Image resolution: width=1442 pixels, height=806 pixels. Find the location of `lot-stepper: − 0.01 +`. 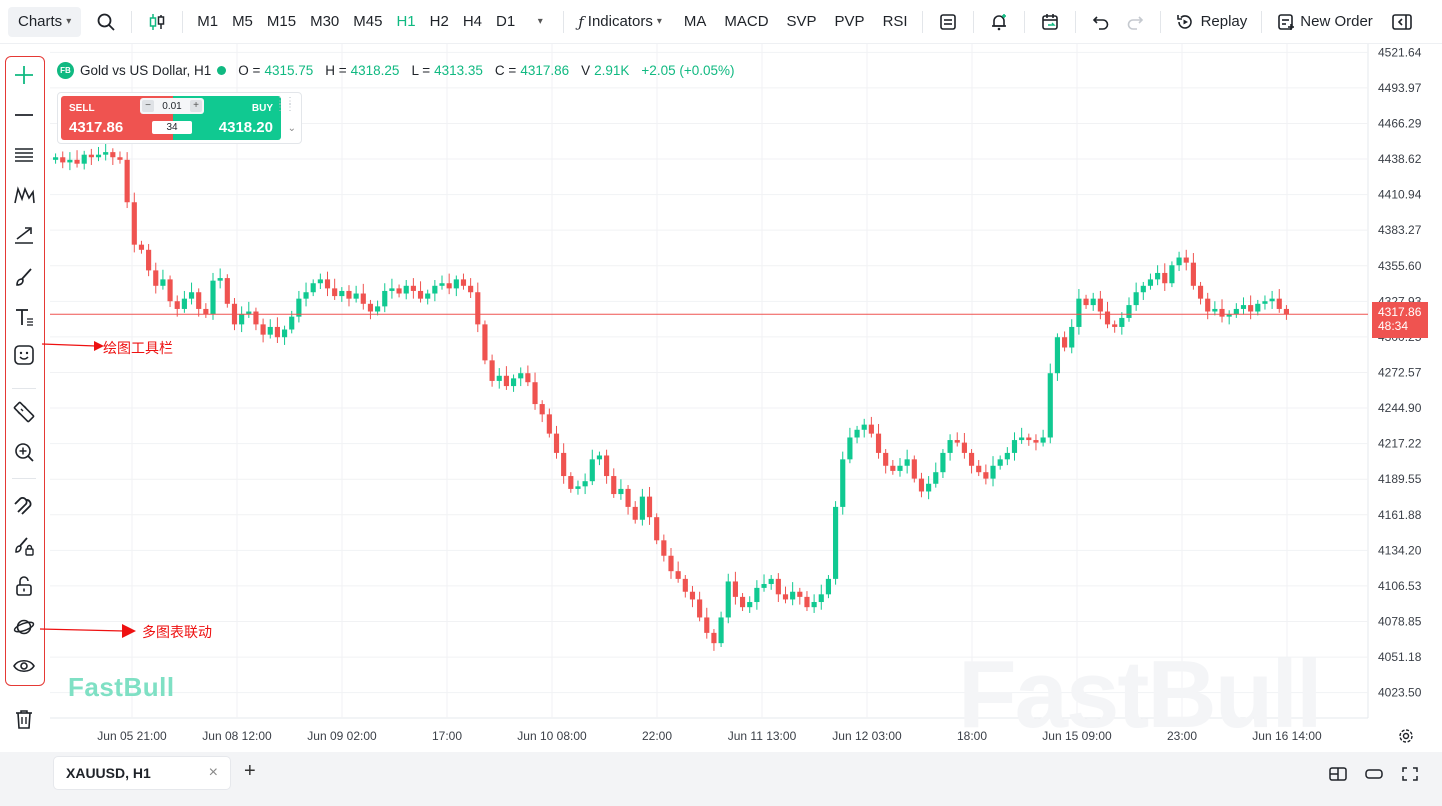

lot-stepper: − 0.01 + is located at coordinates (172, 106).